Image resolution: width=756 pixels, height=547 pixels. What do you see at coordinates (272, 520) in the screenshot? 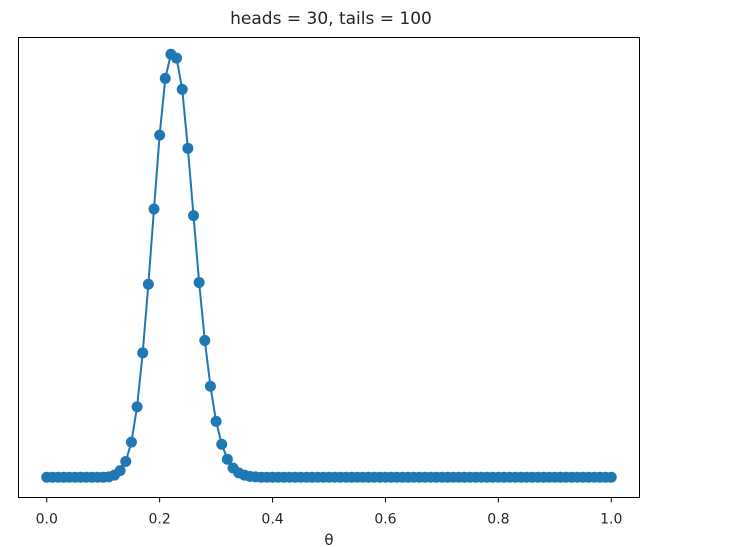
I see `x-tick-label: 0.4` at bounding box center [272, 520].